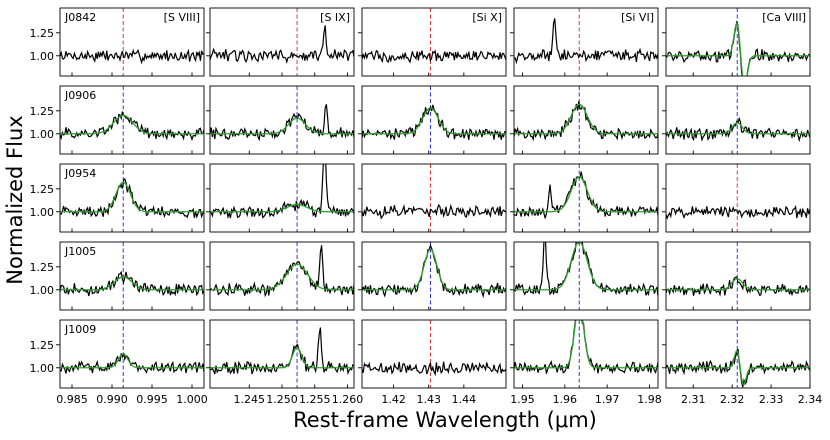 The width and height of the screenshot is (830, 440). I want to click on panel-j0954-0: 1.00 1.25 J0954, so click(117, 198).